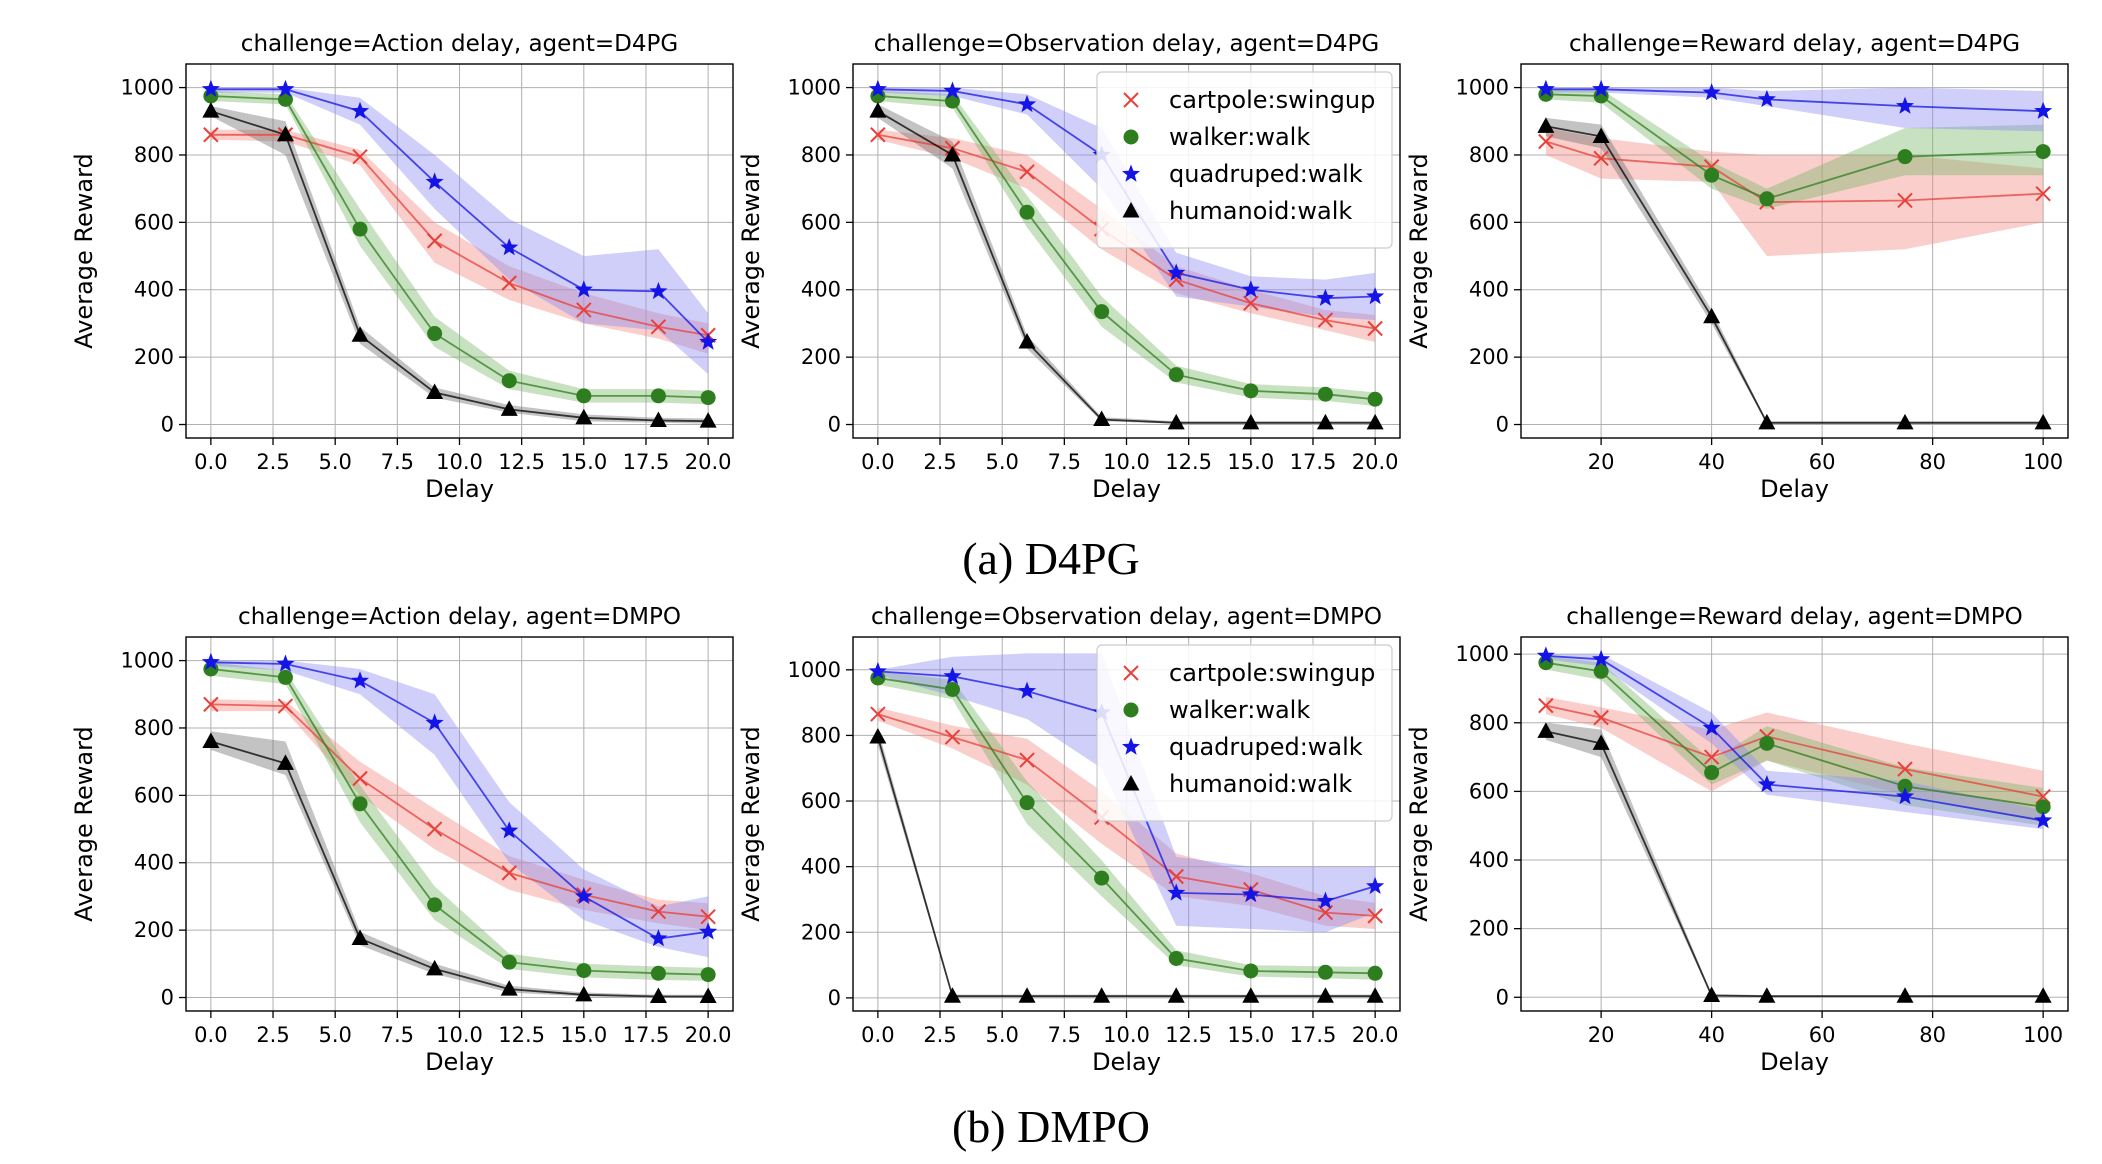 The image size is (2102, 1164). I want to click on legend-entry: quadruped:walk, so click(1266, 747).